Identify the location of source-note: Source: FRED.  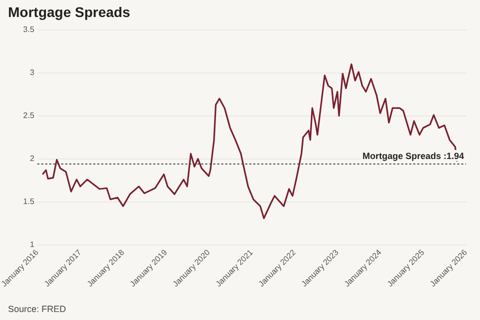
(37, 309).